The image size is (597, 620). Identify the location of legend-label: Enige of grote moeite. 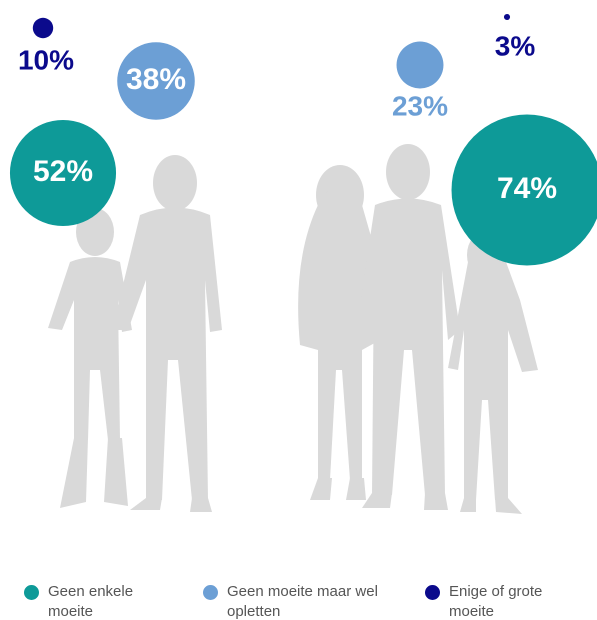
(496, 601).